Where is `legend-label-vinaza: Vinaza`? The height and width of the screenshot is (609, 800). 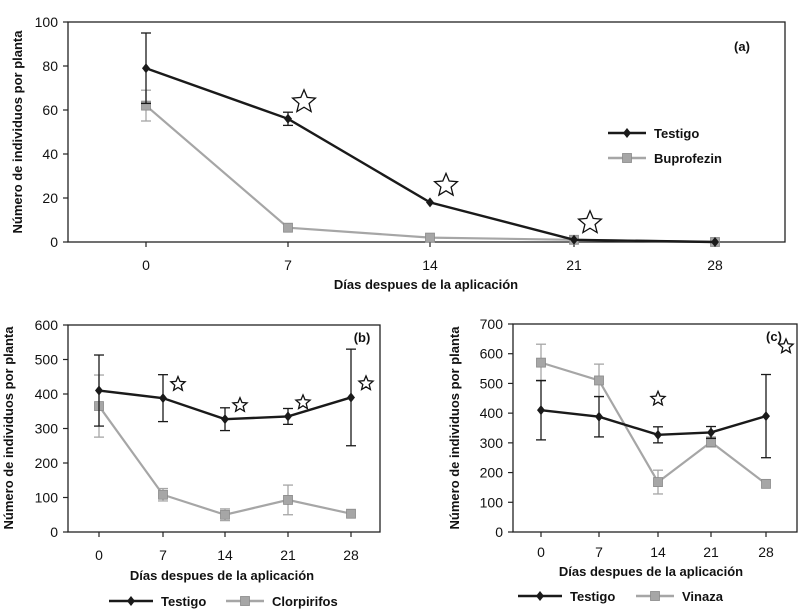 legend-label-vinaza: Vinaza is located at coordinates (703, 596).